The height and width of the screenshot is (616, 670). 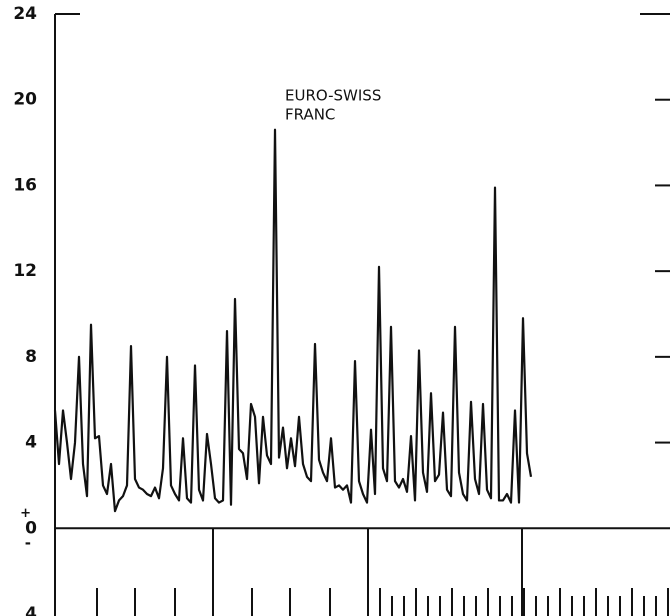 I want to click on y-tick-label: 12, so click(x=25, y=271).